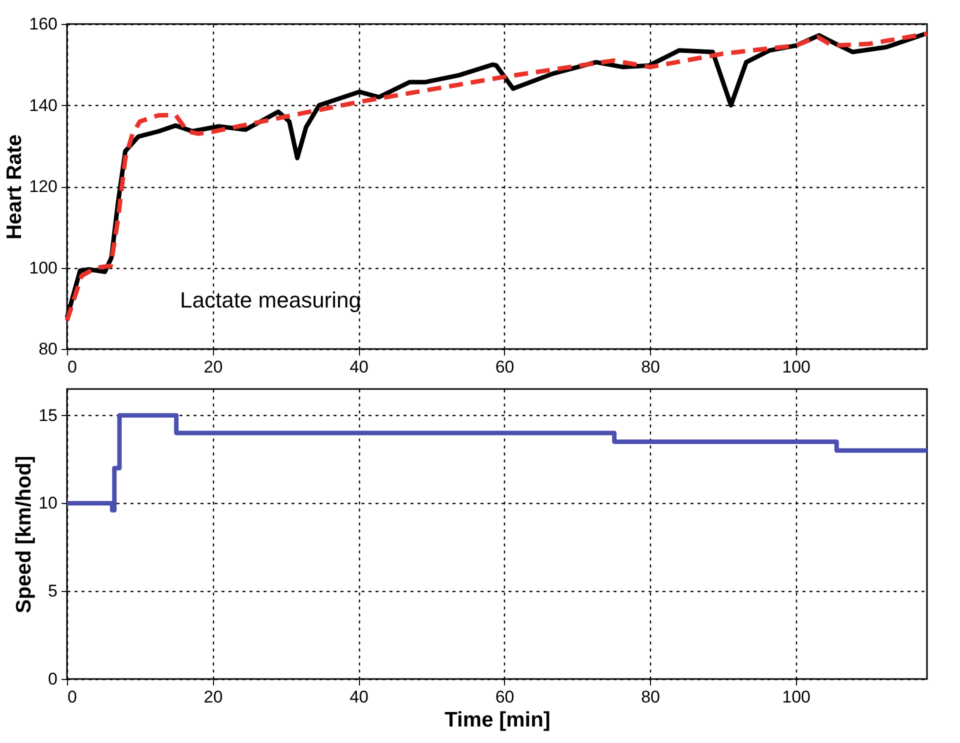 Image resolution: width=960 pixels, height=743 pixels. I want to click on y-axis-title: Speed [km/hod], so click(24, 535).